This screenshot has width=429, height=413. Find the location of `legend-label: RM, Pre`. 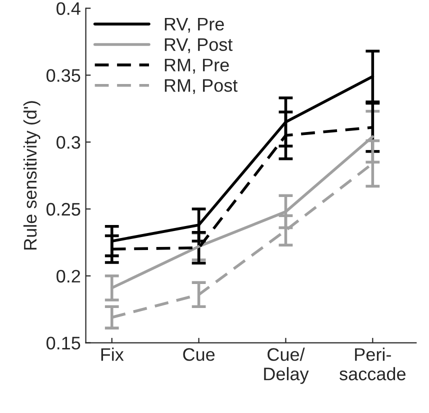

legend-label: RM, Pre is located at coordinates (196, 66).